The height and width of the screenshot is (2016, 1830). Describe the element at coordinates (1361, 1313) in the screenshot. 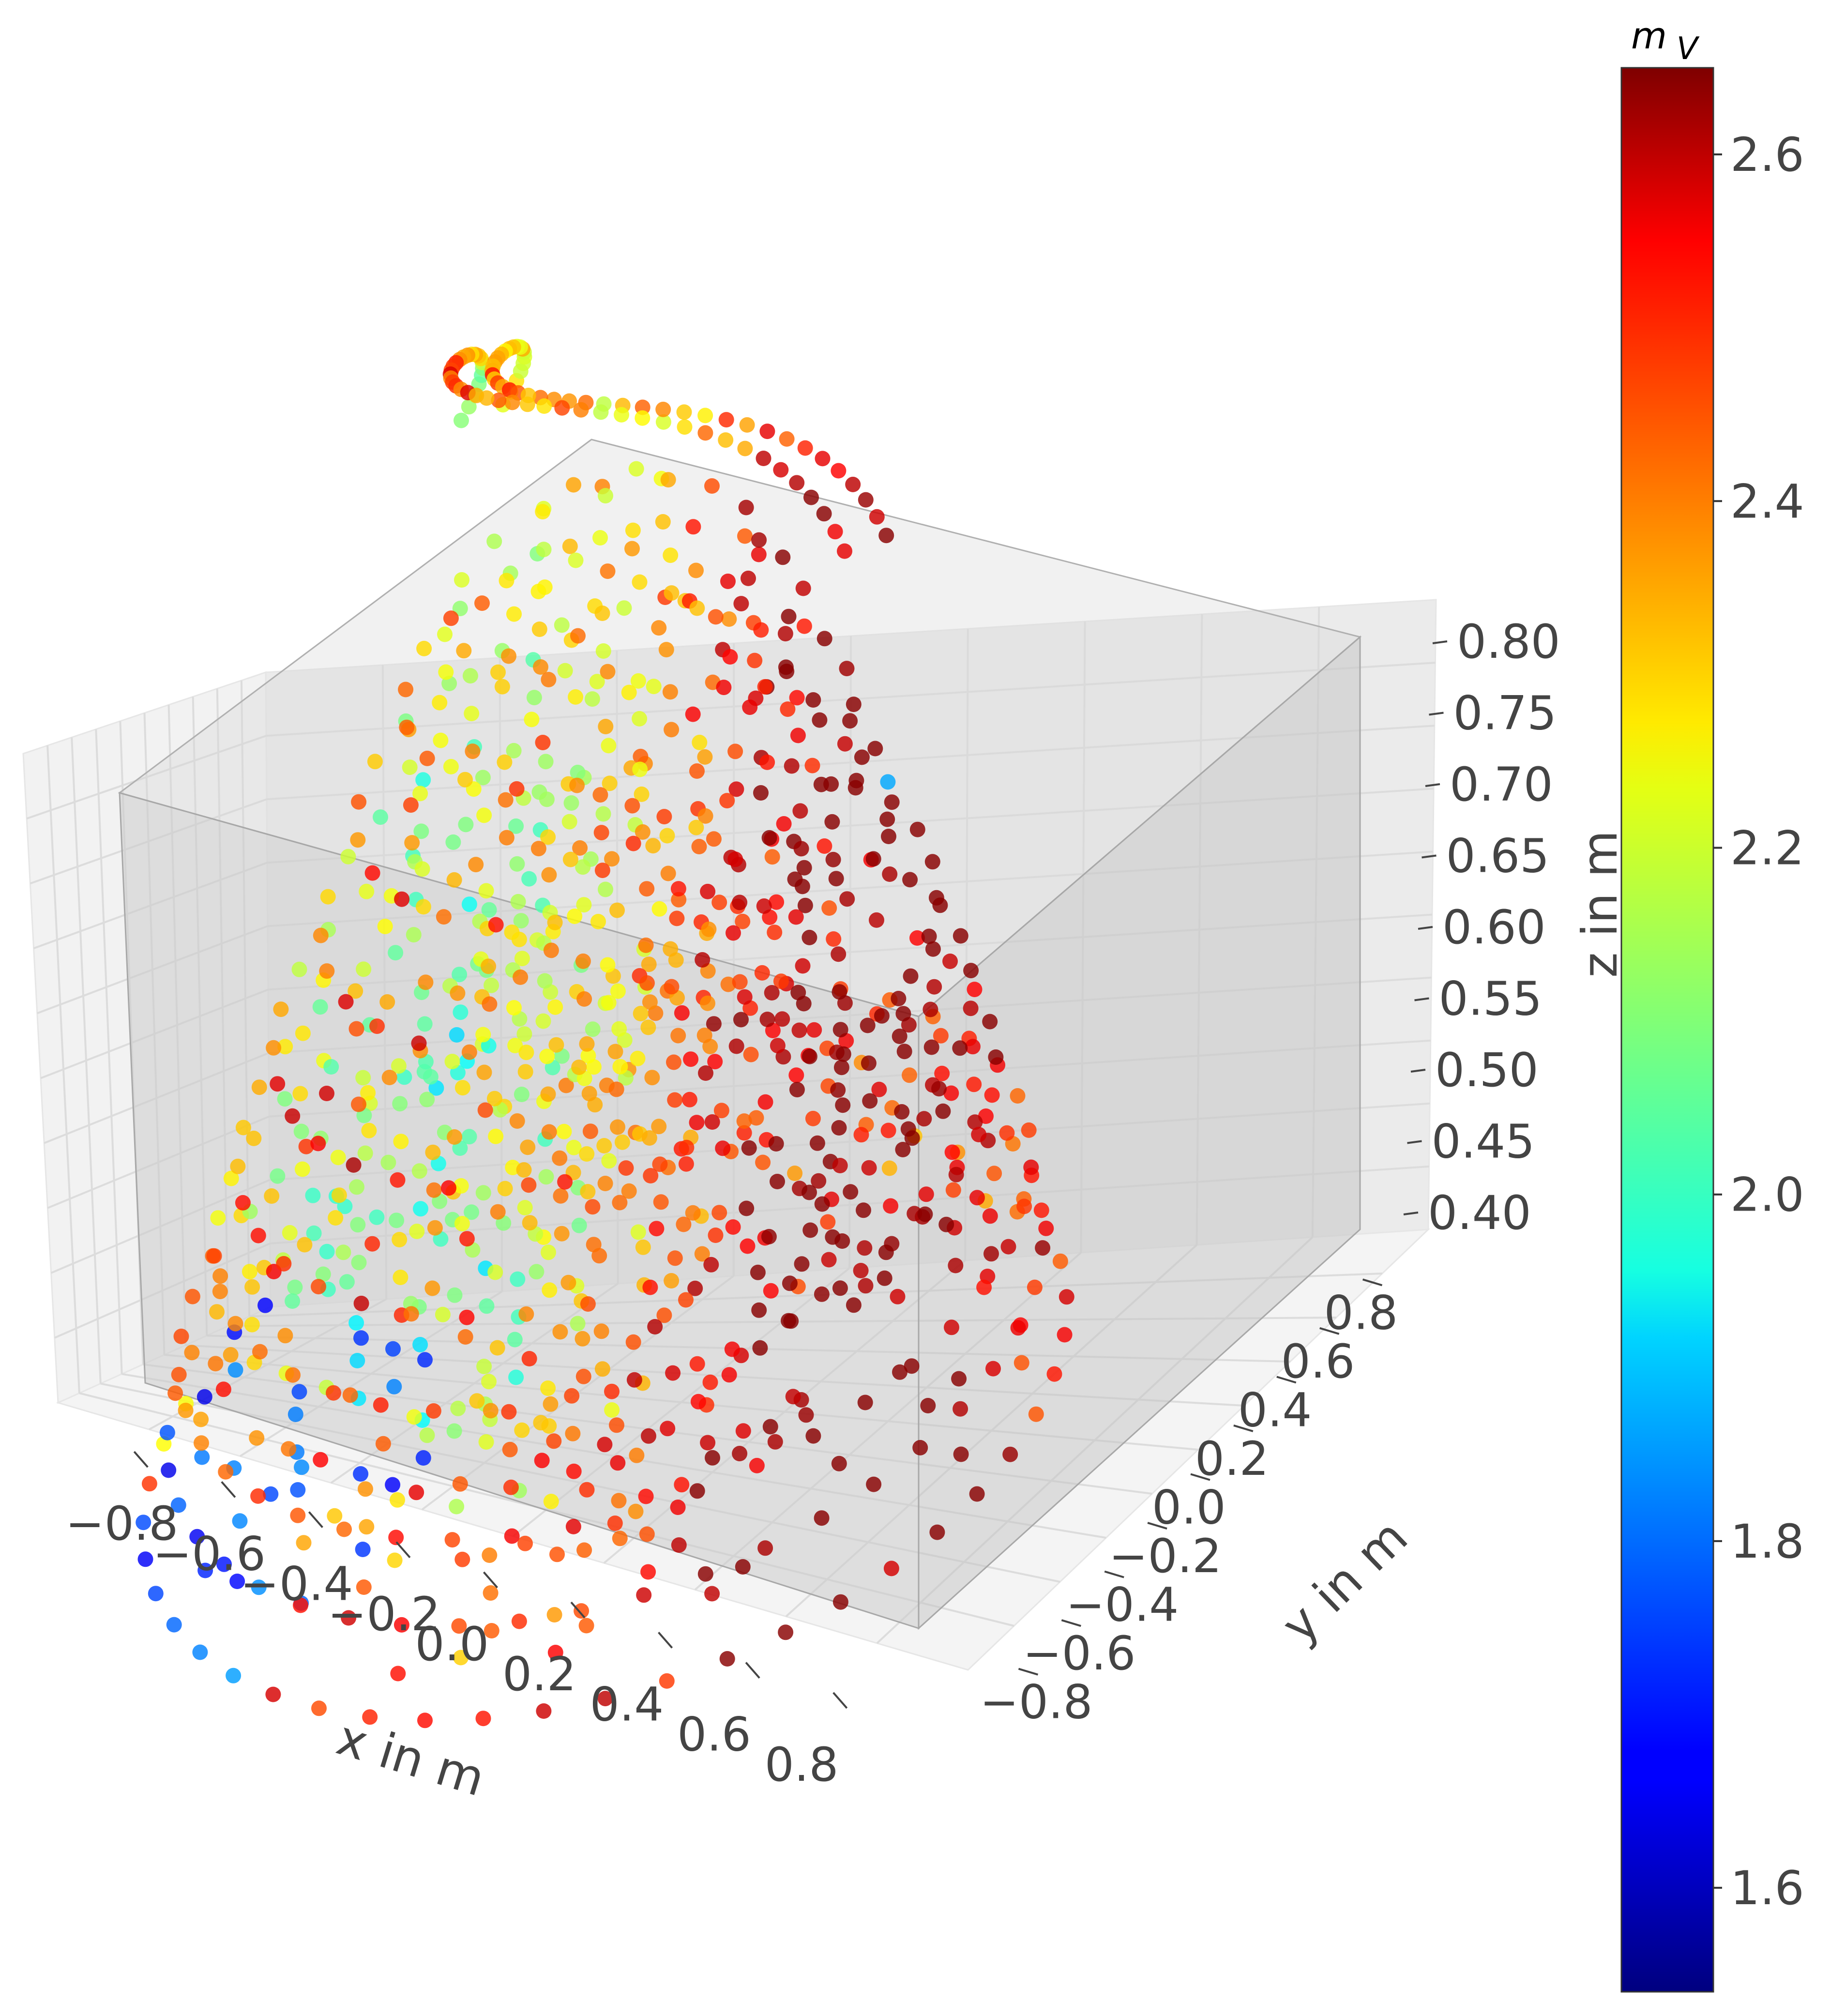

I see `y-tick-label: 0.8` at that location.